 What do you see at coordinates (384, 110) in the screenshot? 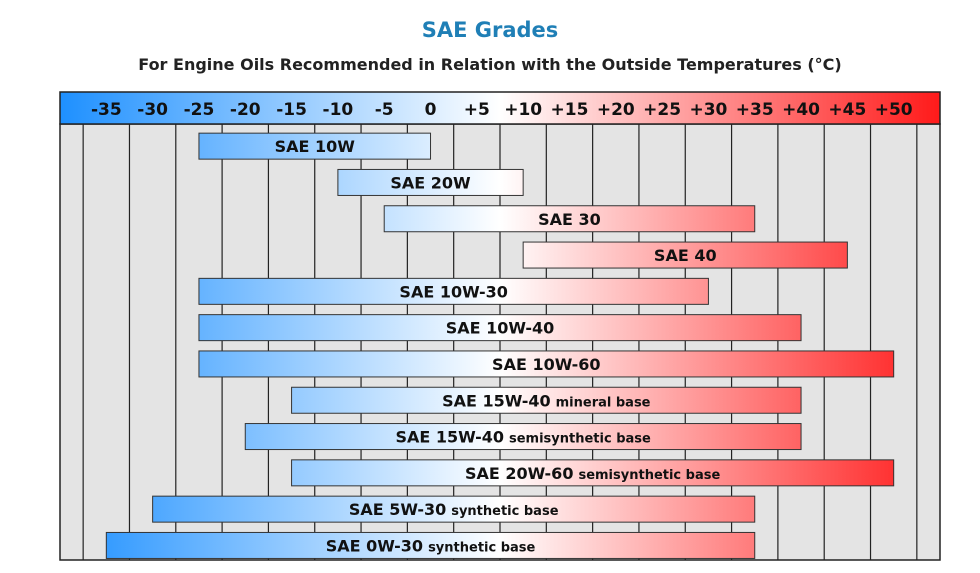
I see `tick-label: -5` at bounding box center [384, 110].